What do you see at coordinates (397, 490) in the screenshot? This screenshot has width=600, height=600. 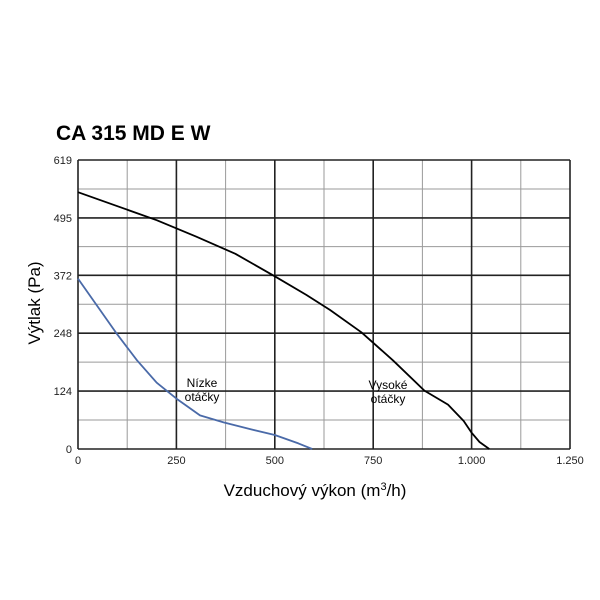 I see `x-axis-label-suffix: /h)` at bounding box center [397, 490].